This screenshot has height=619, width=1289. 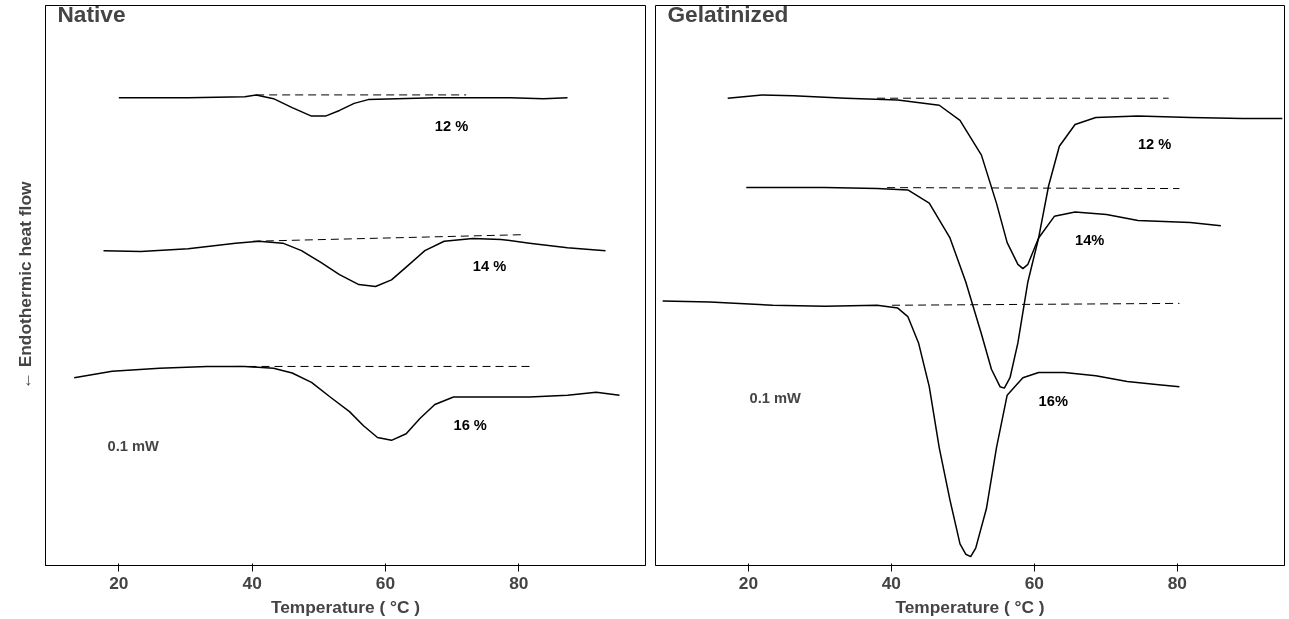 What do you see at coordinates (91, 13) in the screenshot?
I see `chart-title: Native` at bounding box center [91, 13].